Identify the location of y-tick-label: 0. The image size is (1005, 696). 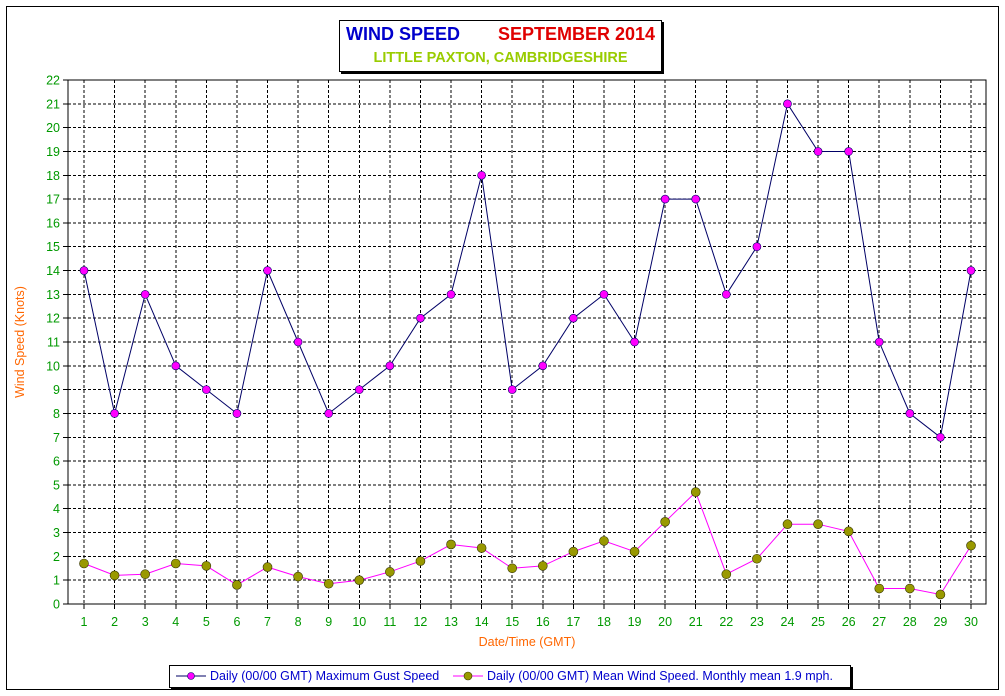
(56, 605).